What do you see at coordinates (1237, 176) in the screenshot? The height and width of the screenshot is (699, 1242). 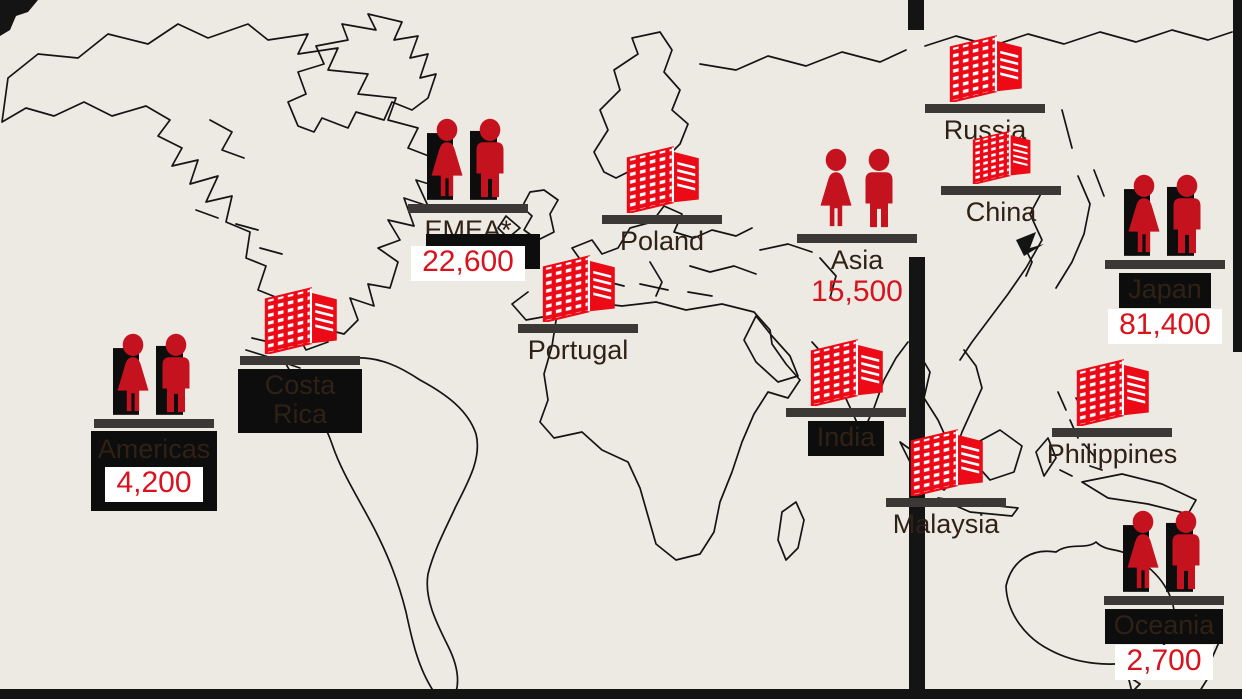 I see `right-edge-divider` at bounding box center [1237, 176].